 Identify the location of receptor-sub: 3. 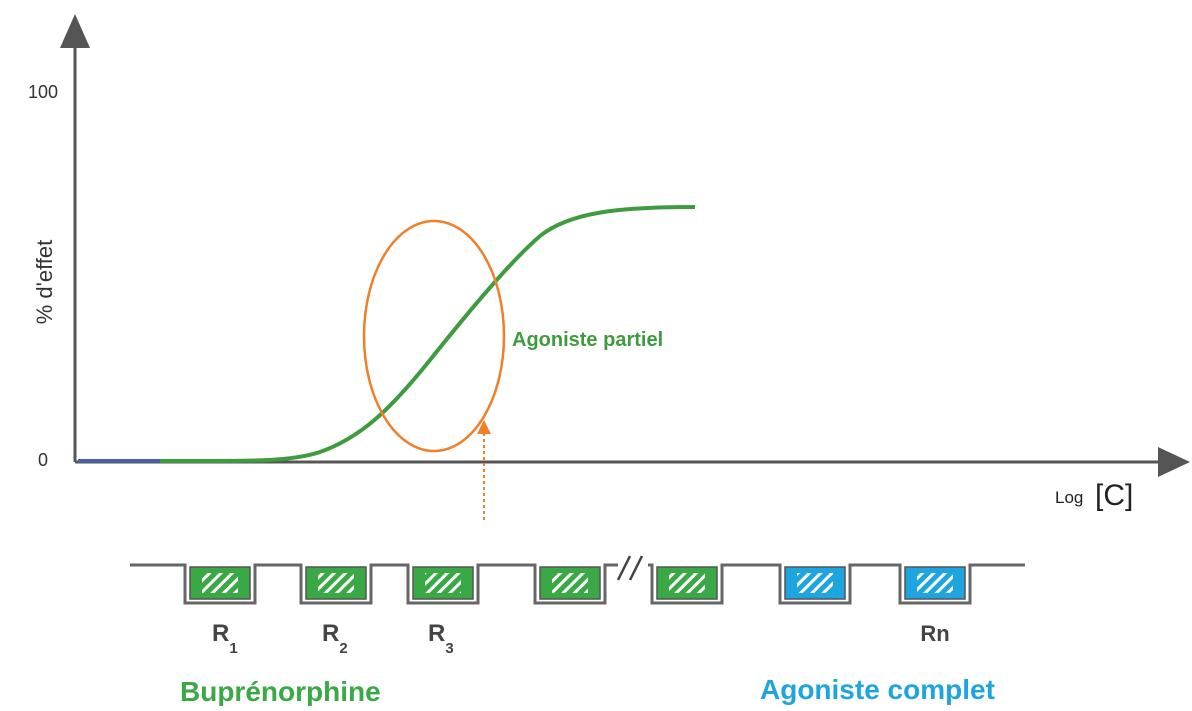
(449, 648).